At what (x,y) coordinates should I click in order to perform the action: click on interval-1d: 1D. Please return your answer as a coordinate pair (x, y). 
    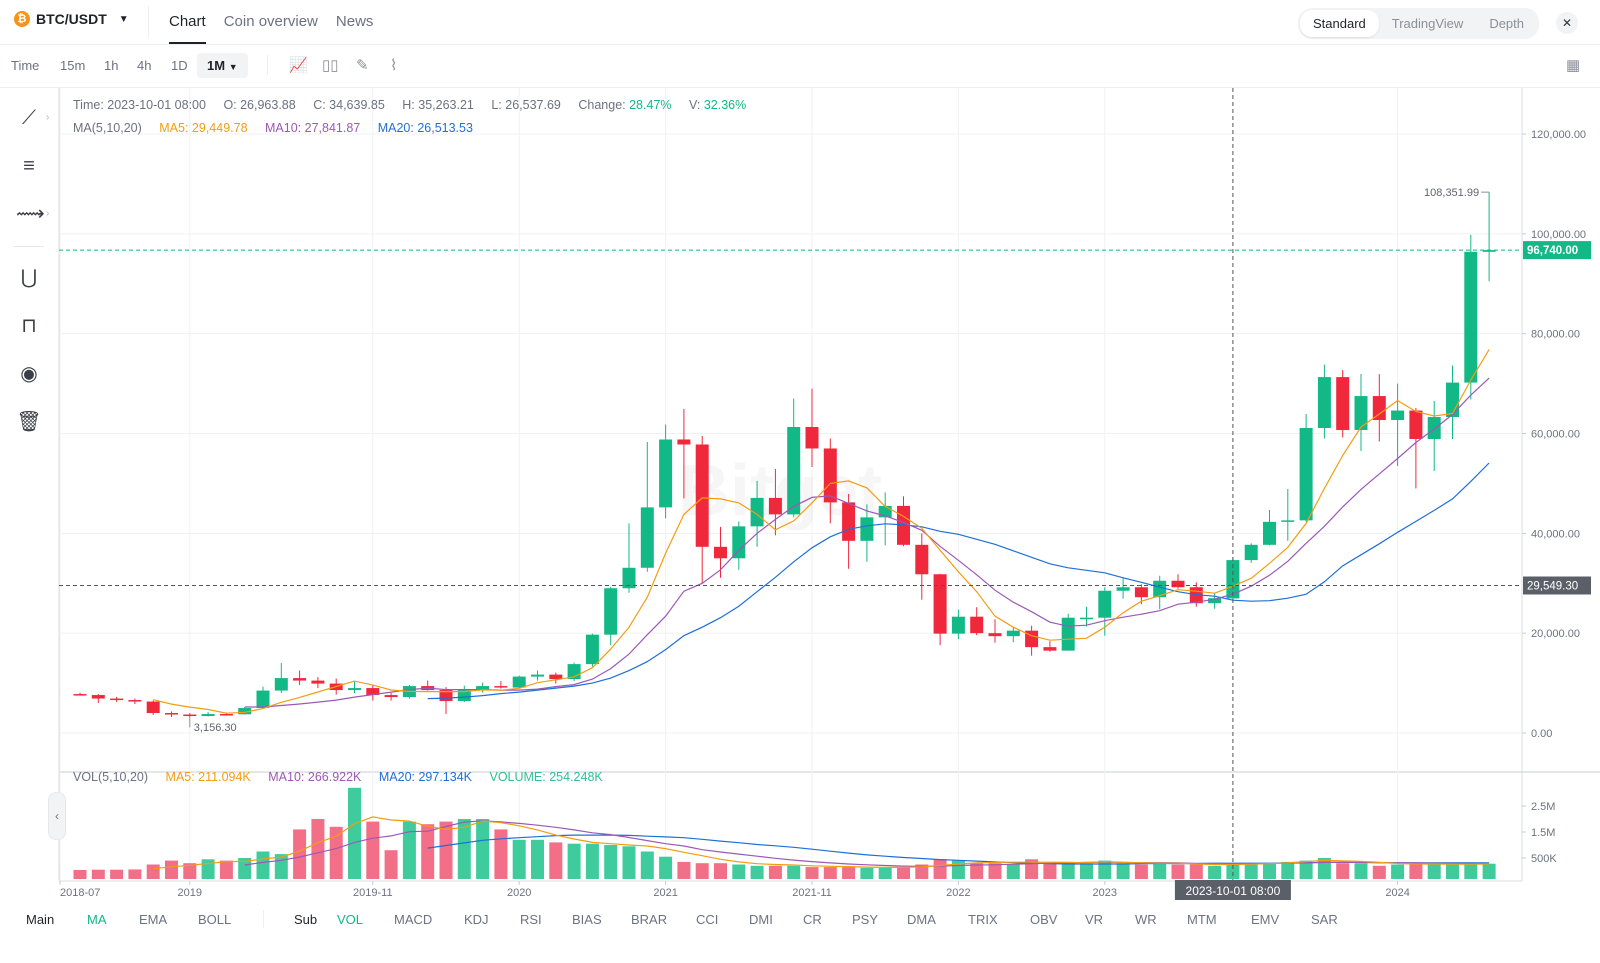
    Looking at the image, I should click on (179, 65).